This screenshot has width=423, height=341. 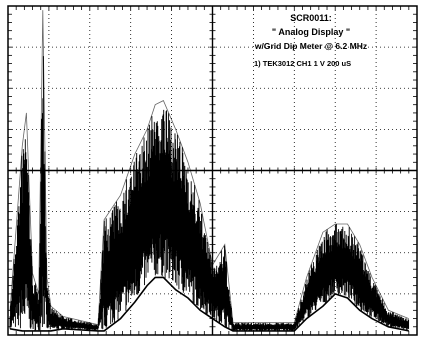 What do you see at coordinates (302, 63) in the screenshot?
I see `annotation-line-4: 1) TEK3012 CH1 1 V 200 uS` at bounding box center [302, 63].